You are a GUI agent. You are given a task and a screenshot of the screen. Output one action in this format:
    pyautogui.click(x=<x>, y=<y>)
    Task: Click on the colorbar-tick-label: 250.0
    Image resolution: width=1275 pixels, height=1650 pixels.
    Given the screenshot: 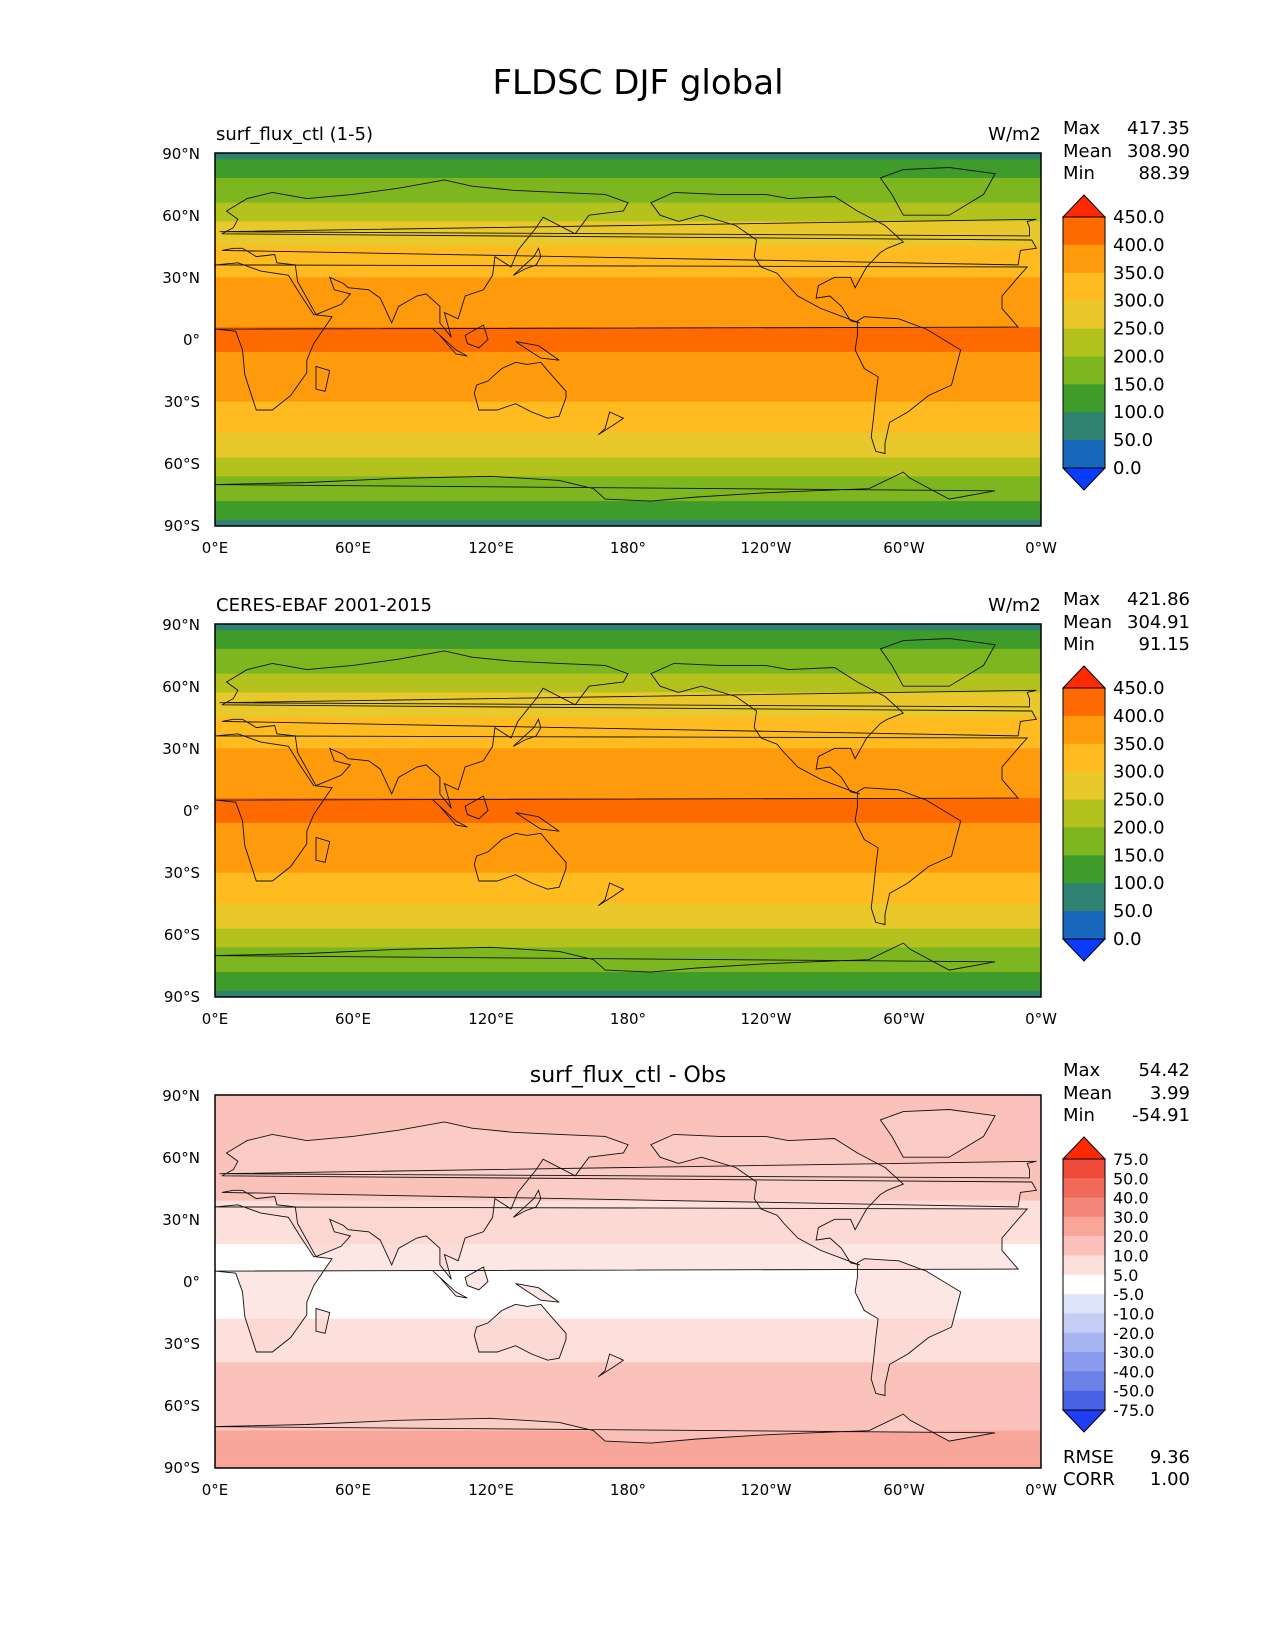 What is the action you would take?
    pyautogui.click(x=1139, y=800)
    